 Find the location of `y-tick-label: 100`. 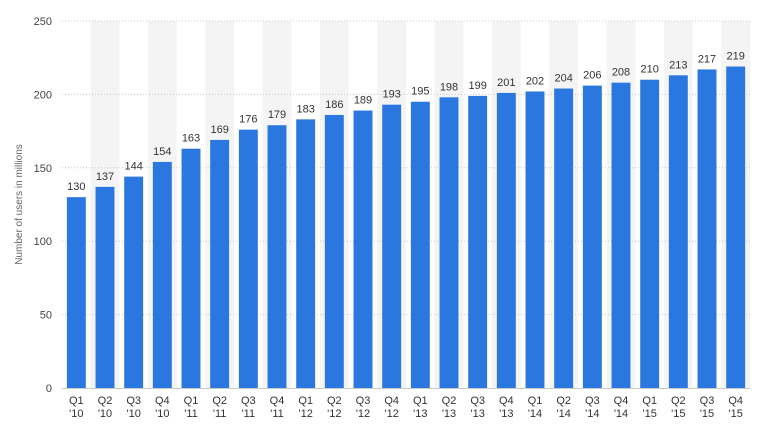

y-tick-label: 100 is located at coordinates (43, 242).